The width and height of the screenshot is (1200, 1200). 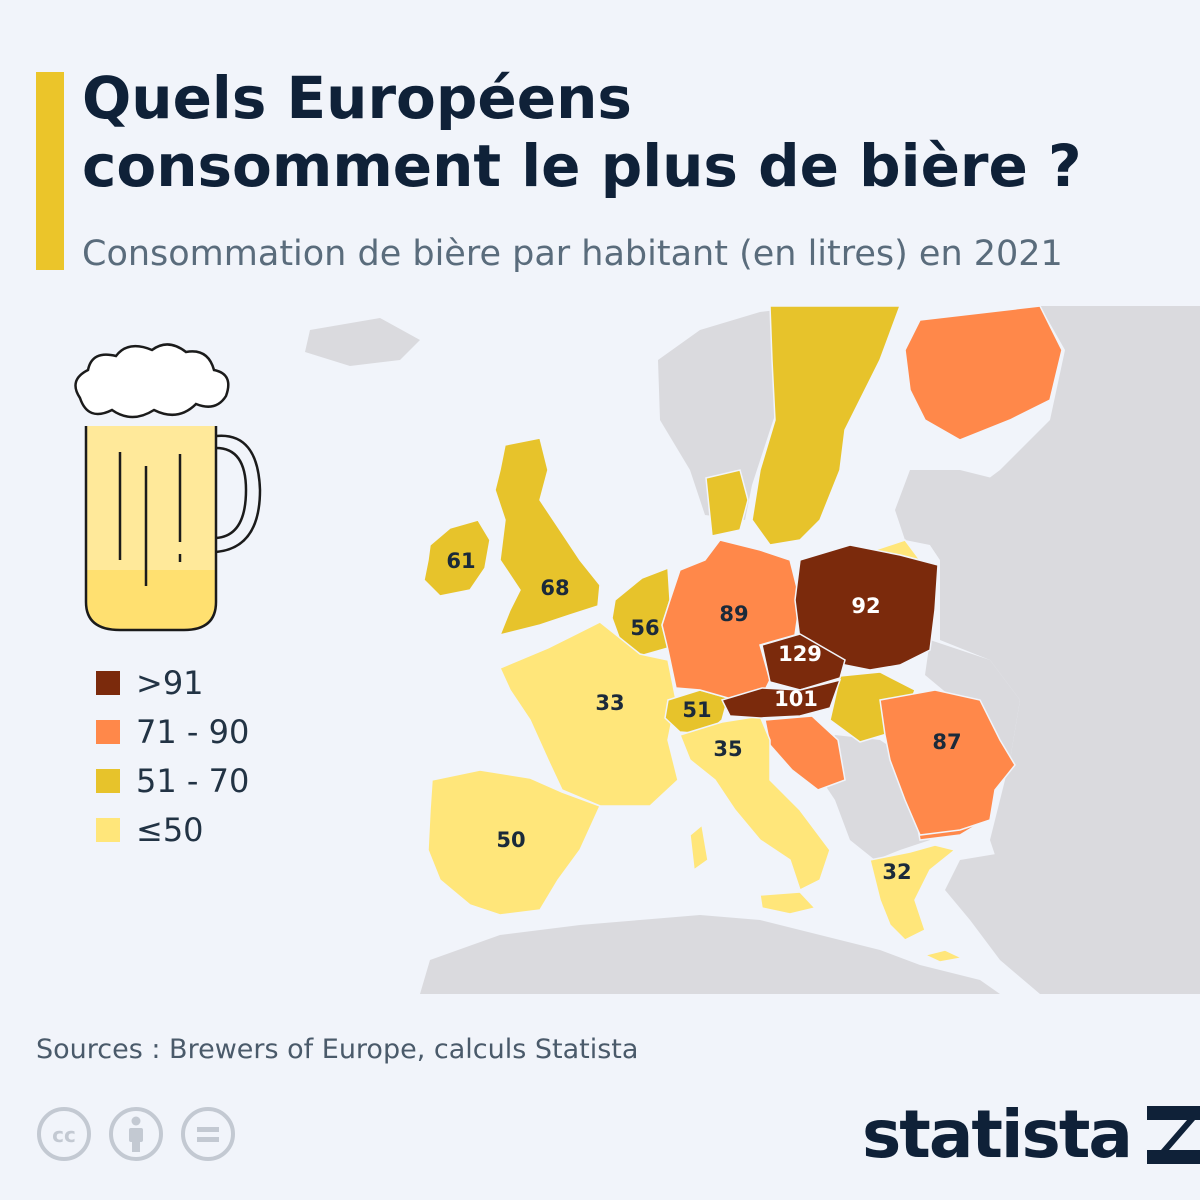 I want to click on region-czechia, so click(x=803, y=662).